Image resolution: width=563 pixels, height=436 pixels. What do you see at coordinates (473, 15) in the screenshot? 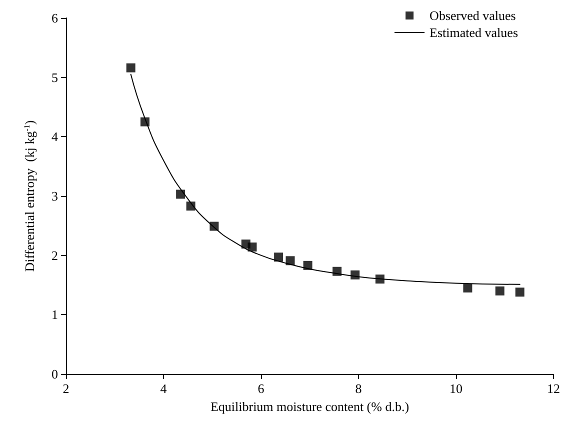
I see `legend-label: Observed values` at bounding box center [473, 15].